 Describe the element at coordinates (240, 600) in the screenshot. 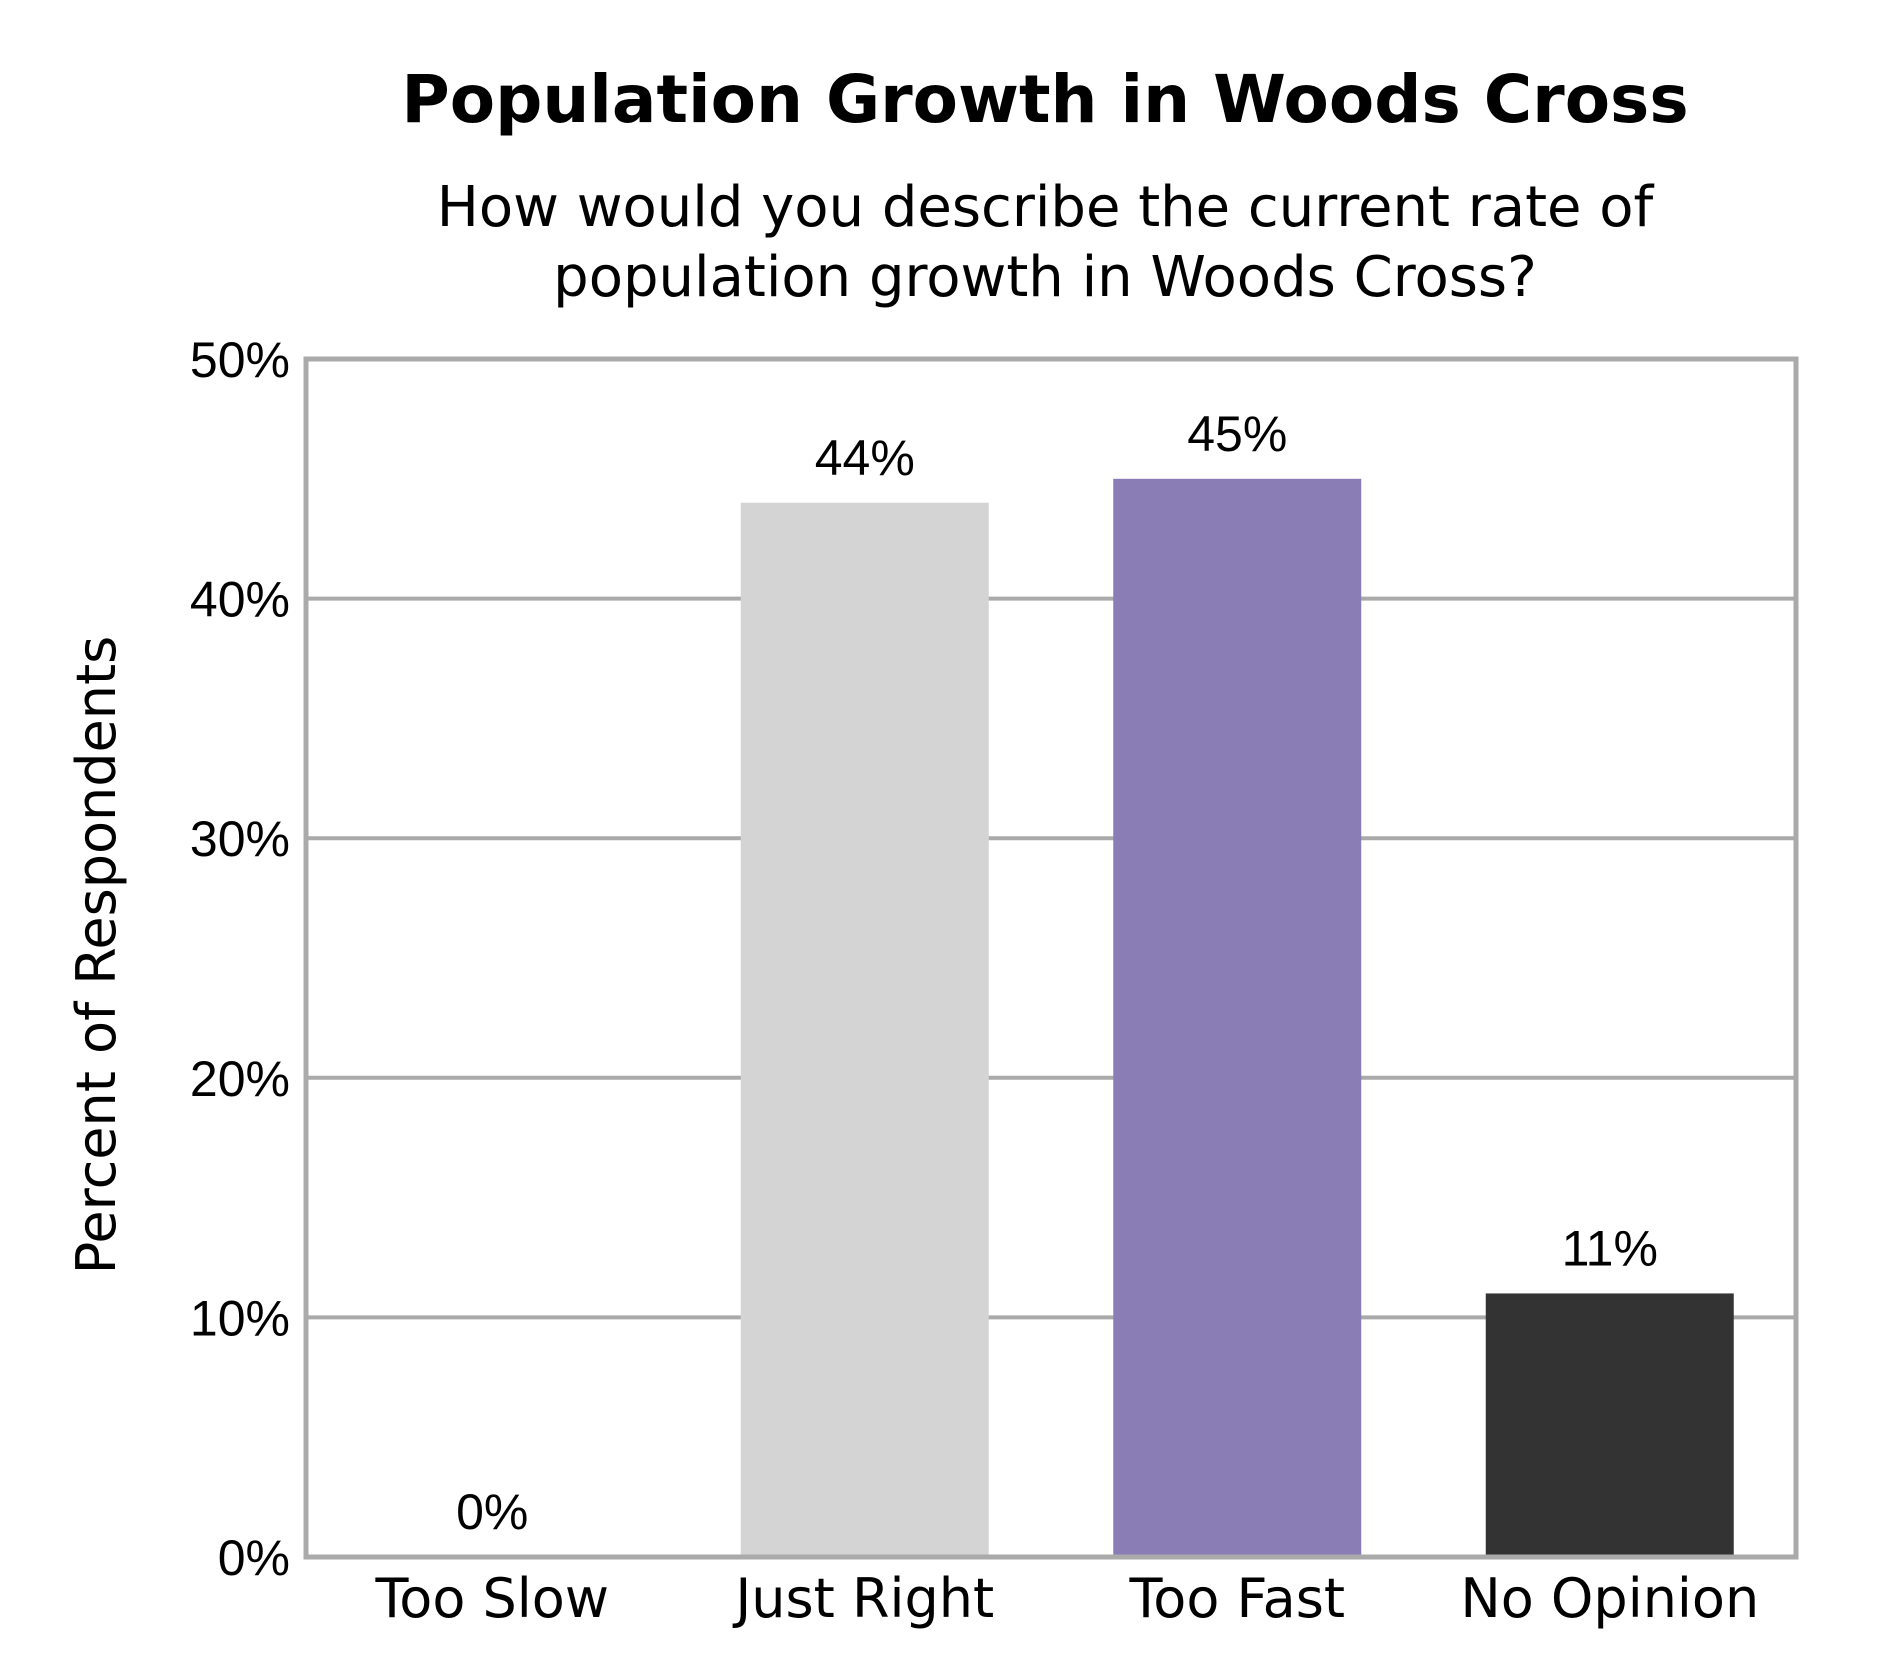

I see `y-tick-label: 40%` at that location.